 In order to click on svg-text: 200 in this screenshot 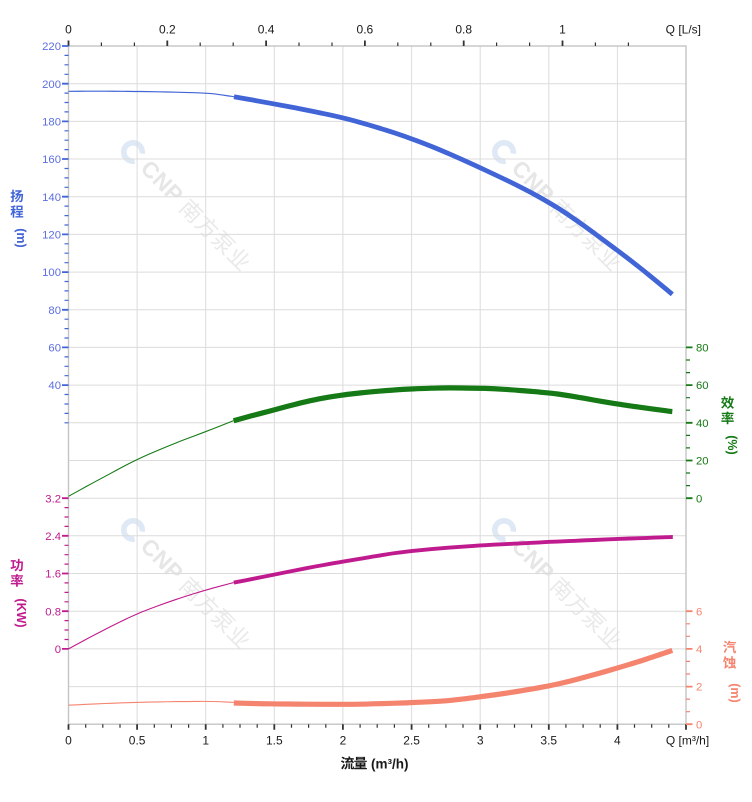, I will do `click(51, 85)`.